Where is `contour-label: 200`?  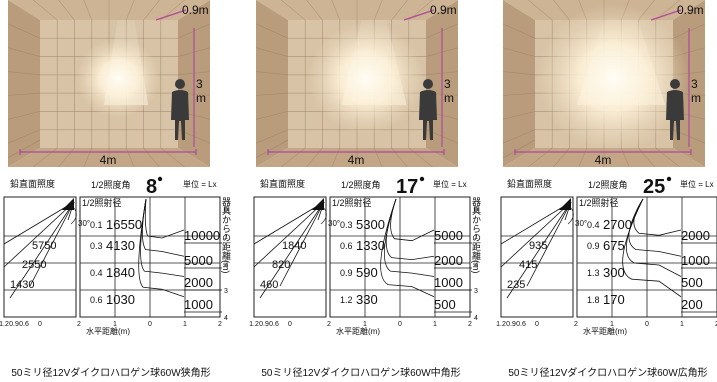 contour-label: 200 is located at coordinates (692, 304).